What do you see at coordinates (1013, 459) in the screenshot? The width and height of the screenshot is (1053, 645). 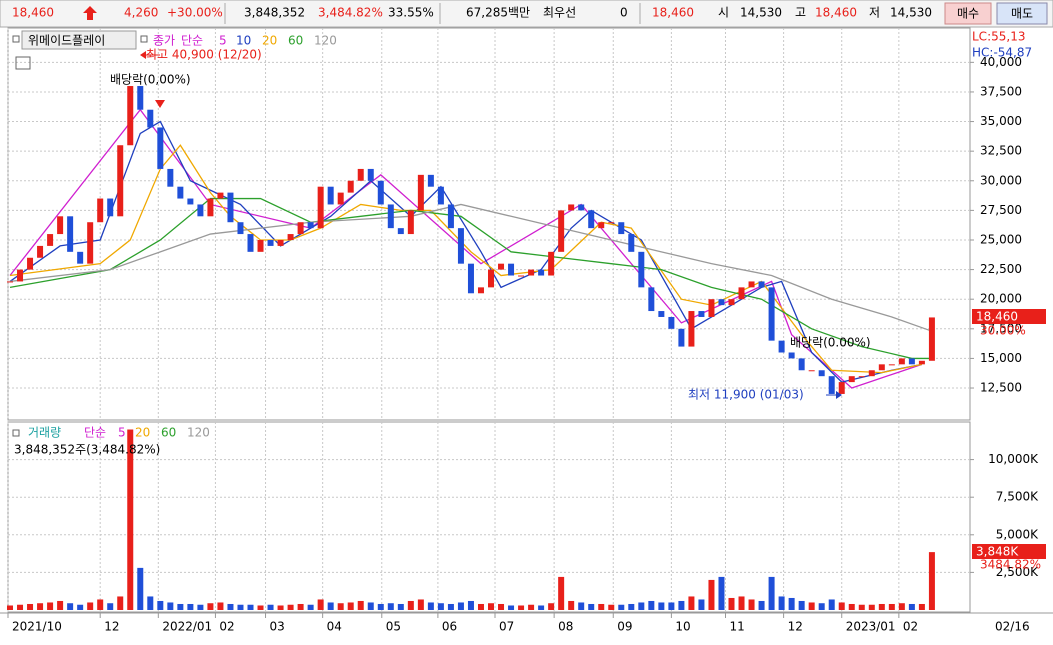 I see `y-tick-label: 10,000K` at bounding box center [1013, 459].